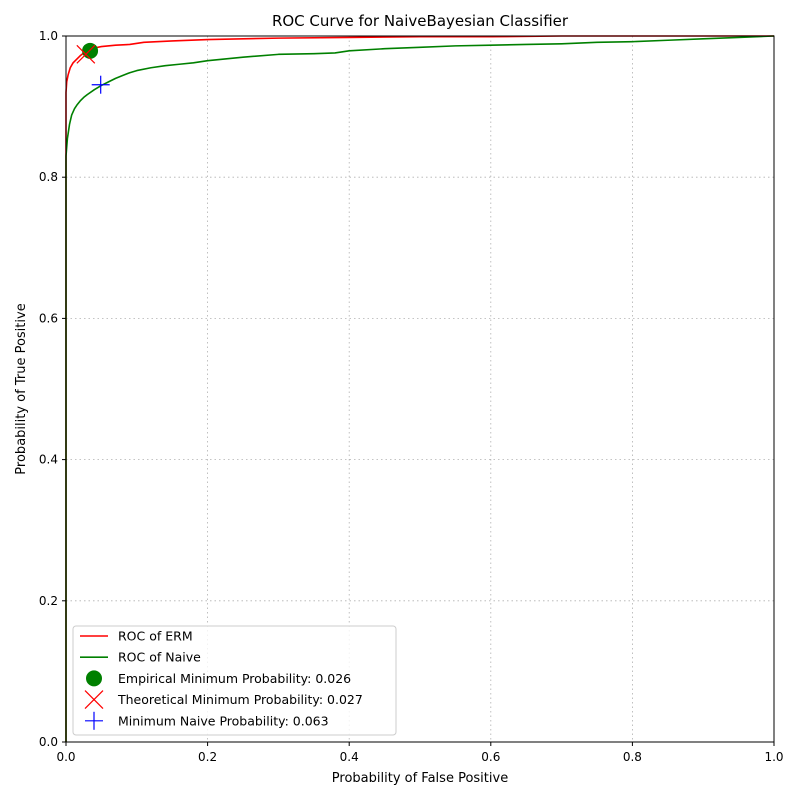  What do you see at coordinates (48, 460) in the screenshot?
I see `y-tick-label: 0.4` at bounding box center [48, 460].